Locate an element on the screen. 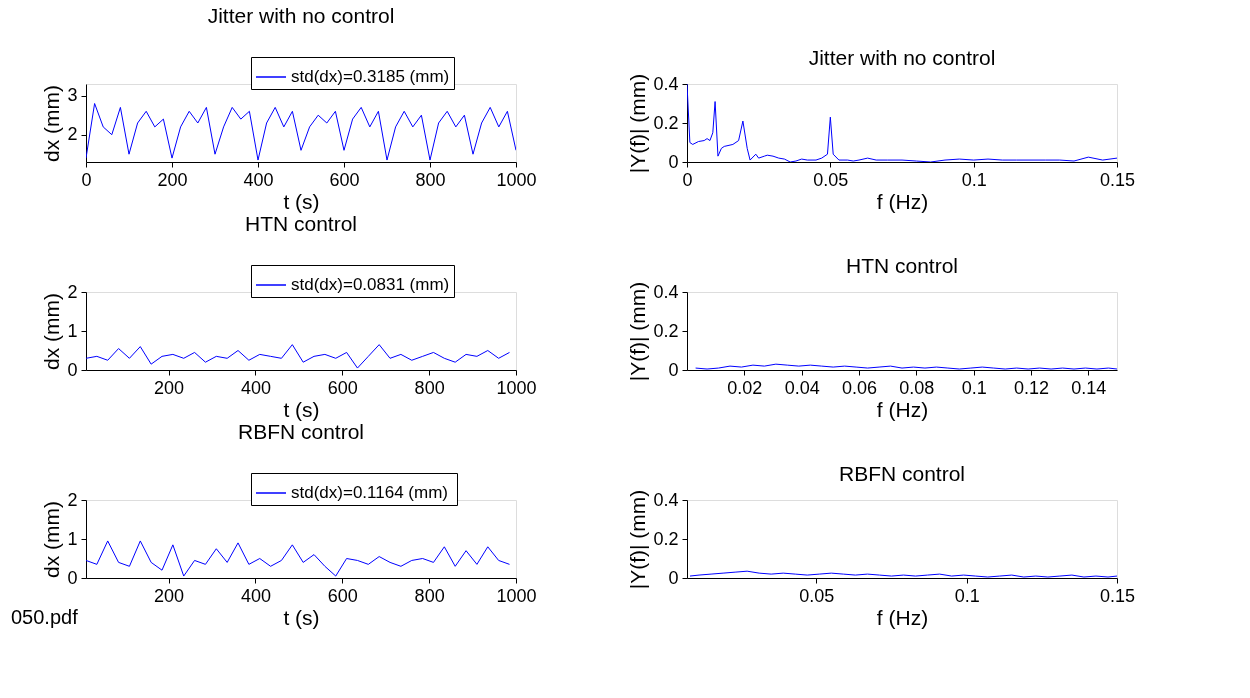 This screenshot has width=1250, height=698. x-tick-label: 0.14 is located at coordinates (1089, 387).